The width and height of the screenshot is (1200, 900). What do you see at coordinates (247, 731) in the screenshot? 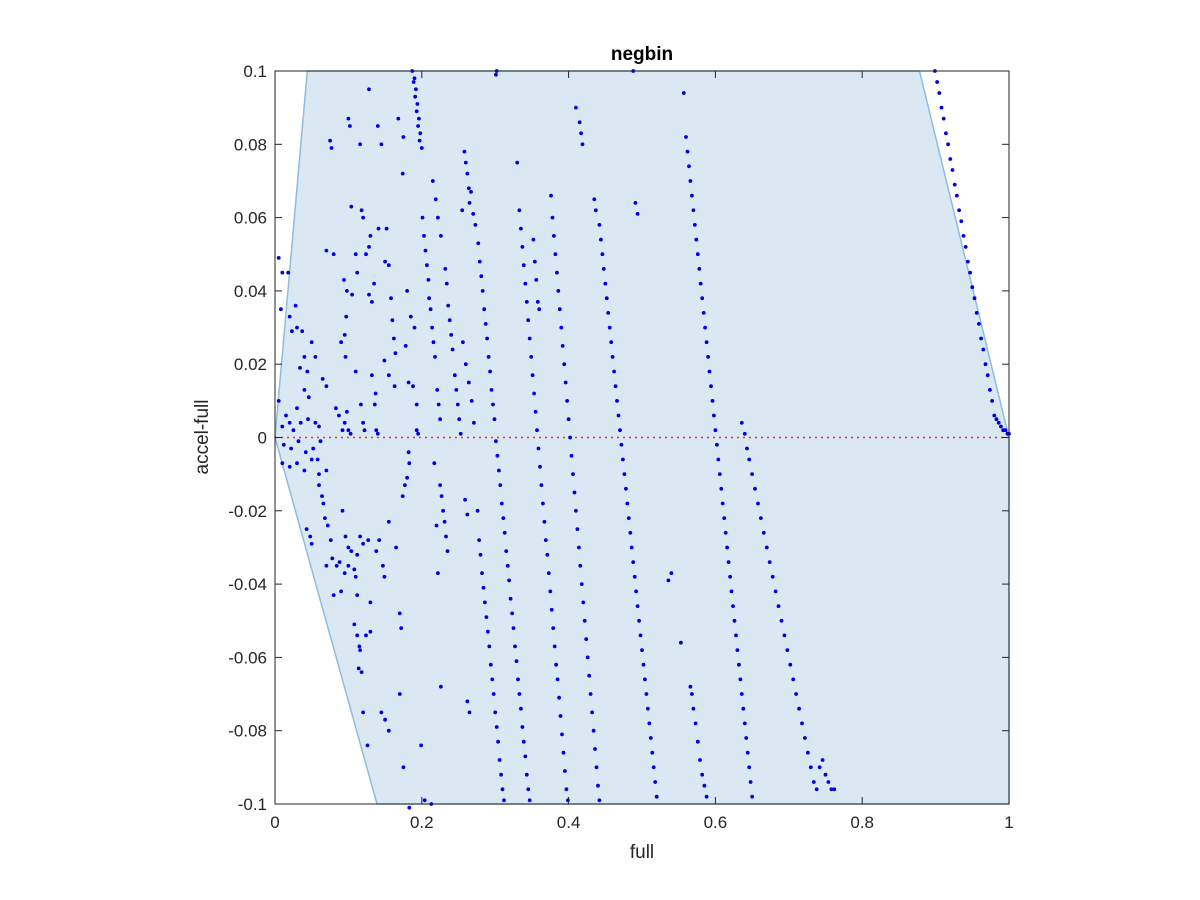
I see `y-tick-label: -0.08` at bounding box center [247, 731].